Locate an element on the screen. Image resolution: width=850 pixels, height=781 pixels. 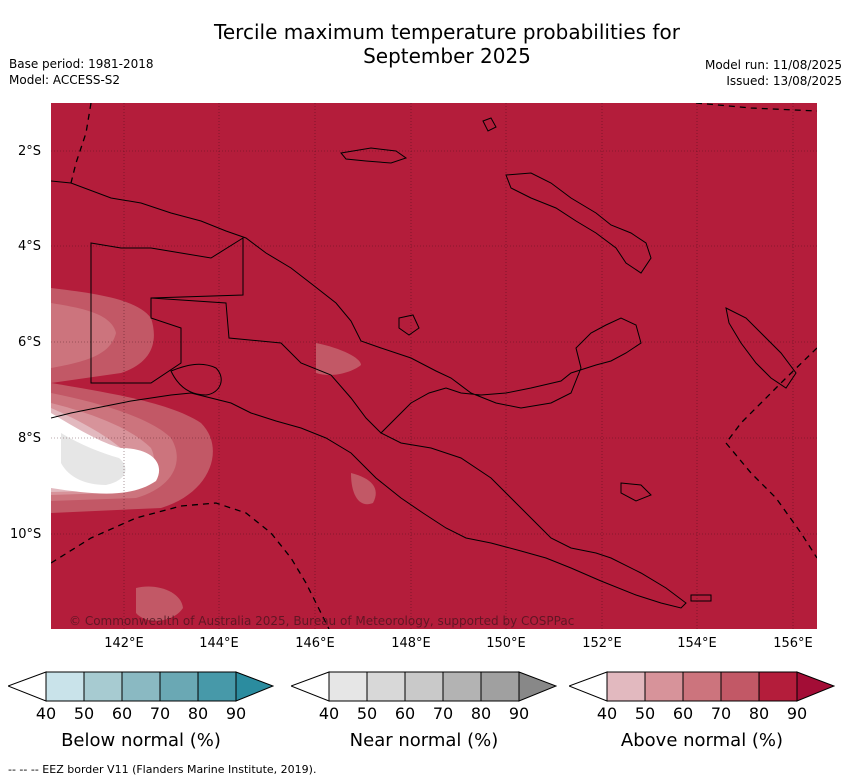
lat-label-6s: 6°S is located at coordinates (30, 342).